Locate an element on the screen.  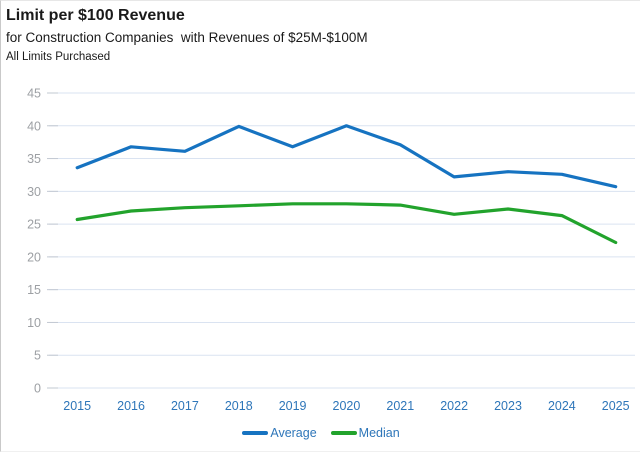
y-tick-label: 20 is located at coordinates (34, 257).